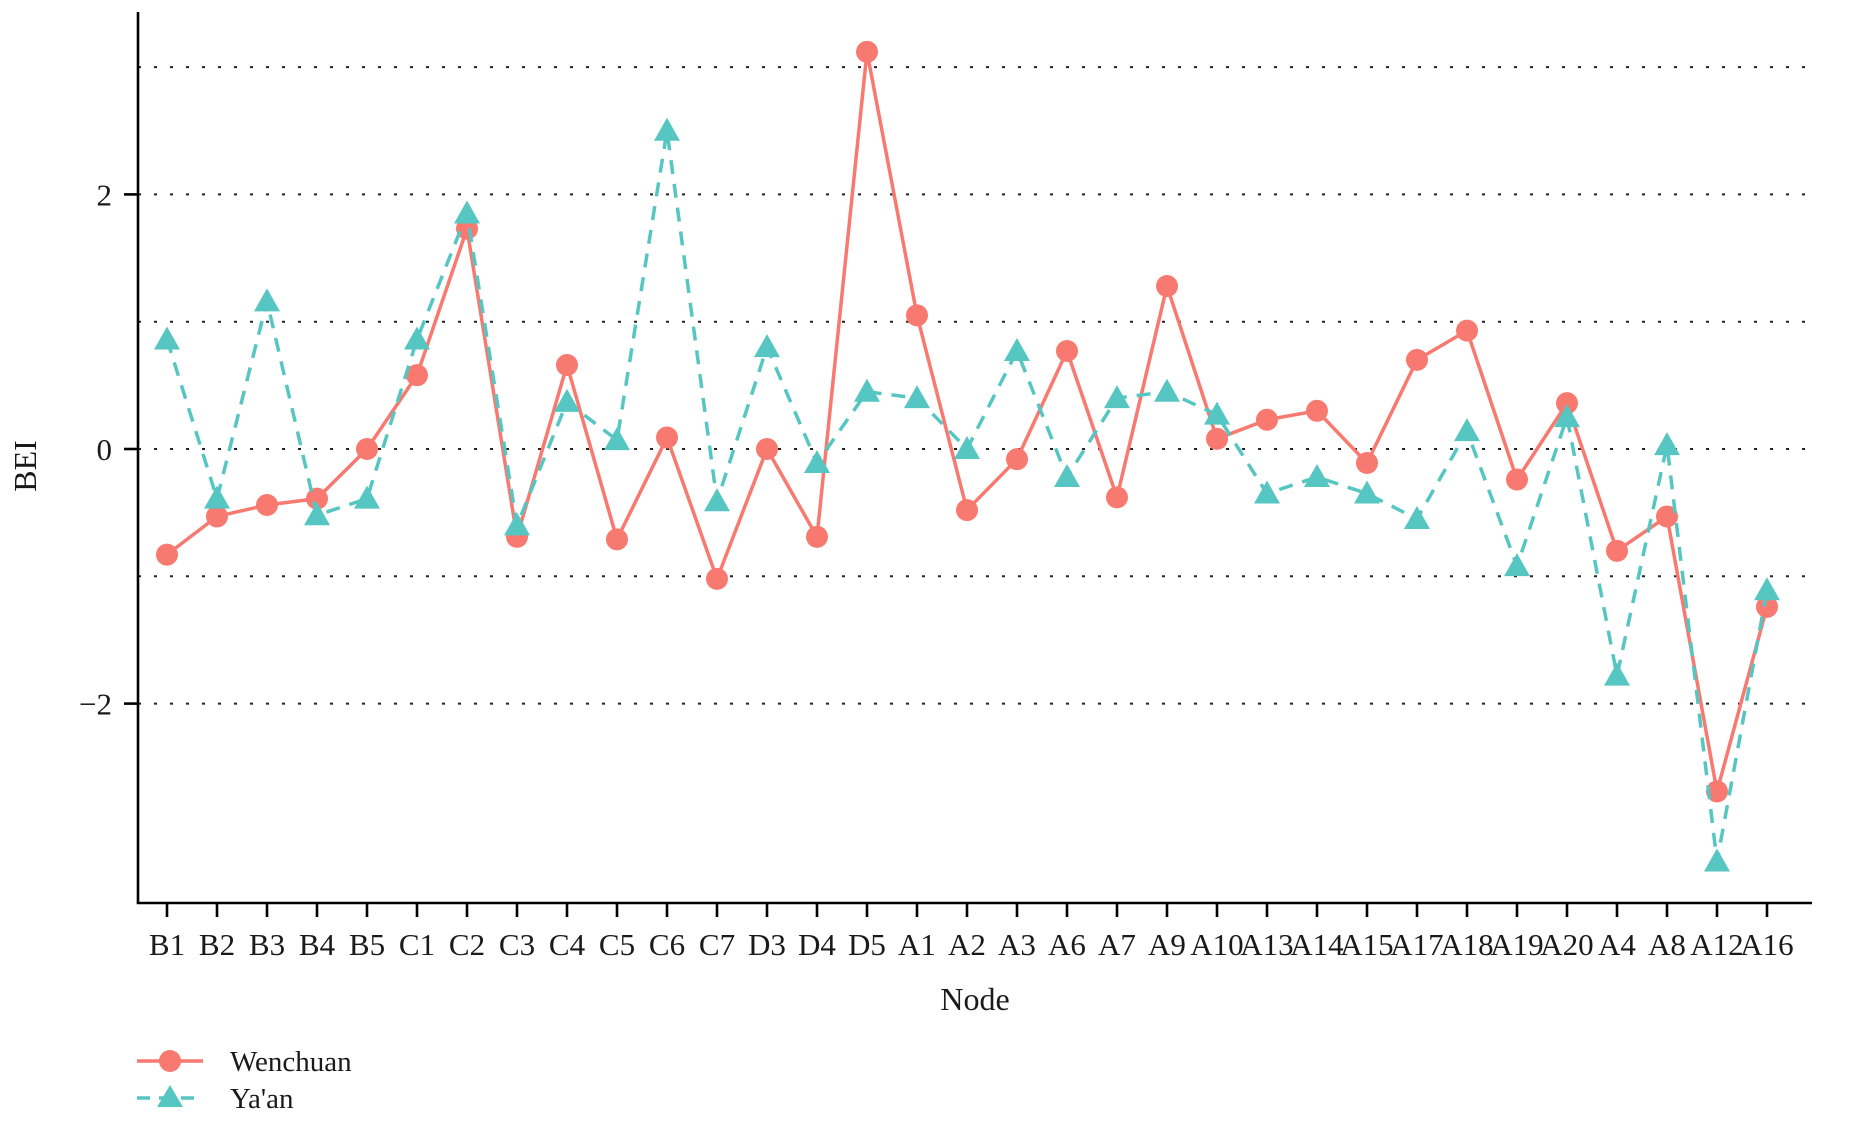 The image size is (1867, 1127). What do you see at coordinates (1317, 944) in the screenshot?
I see `x-tick-label: A14` at bounding box center [1317, 944].